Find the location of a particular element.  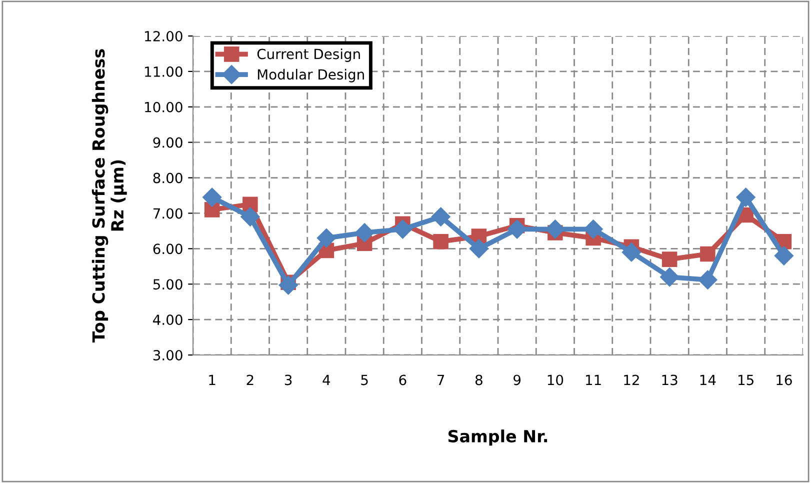

x-tick-label: 12 is located at coordinates (631, 379).